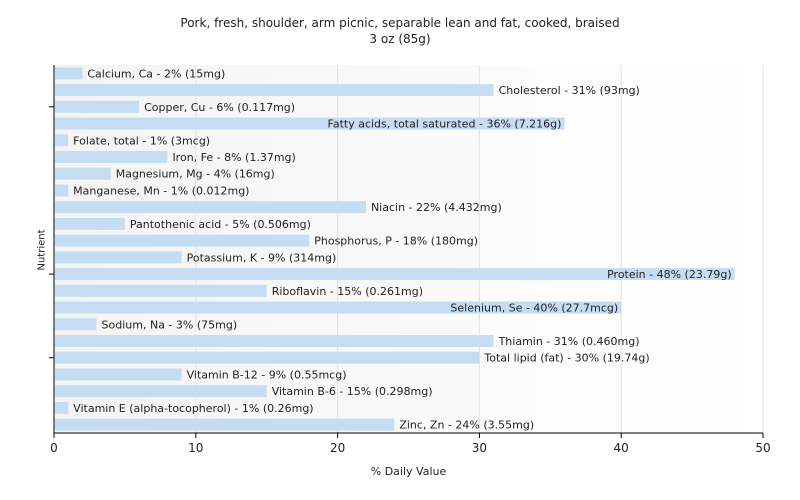 This screenshot has height=500, width=800. I want to click on bar-label: Potassium, K - 9% (314mg), so click(262, 257).